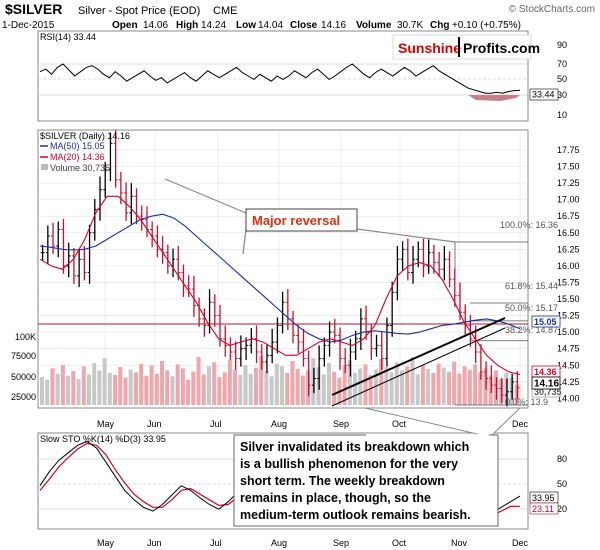 Image resolution: width=600 pixels, height=550 pixels. I want to click on low-label: Low, so click(246, 25).